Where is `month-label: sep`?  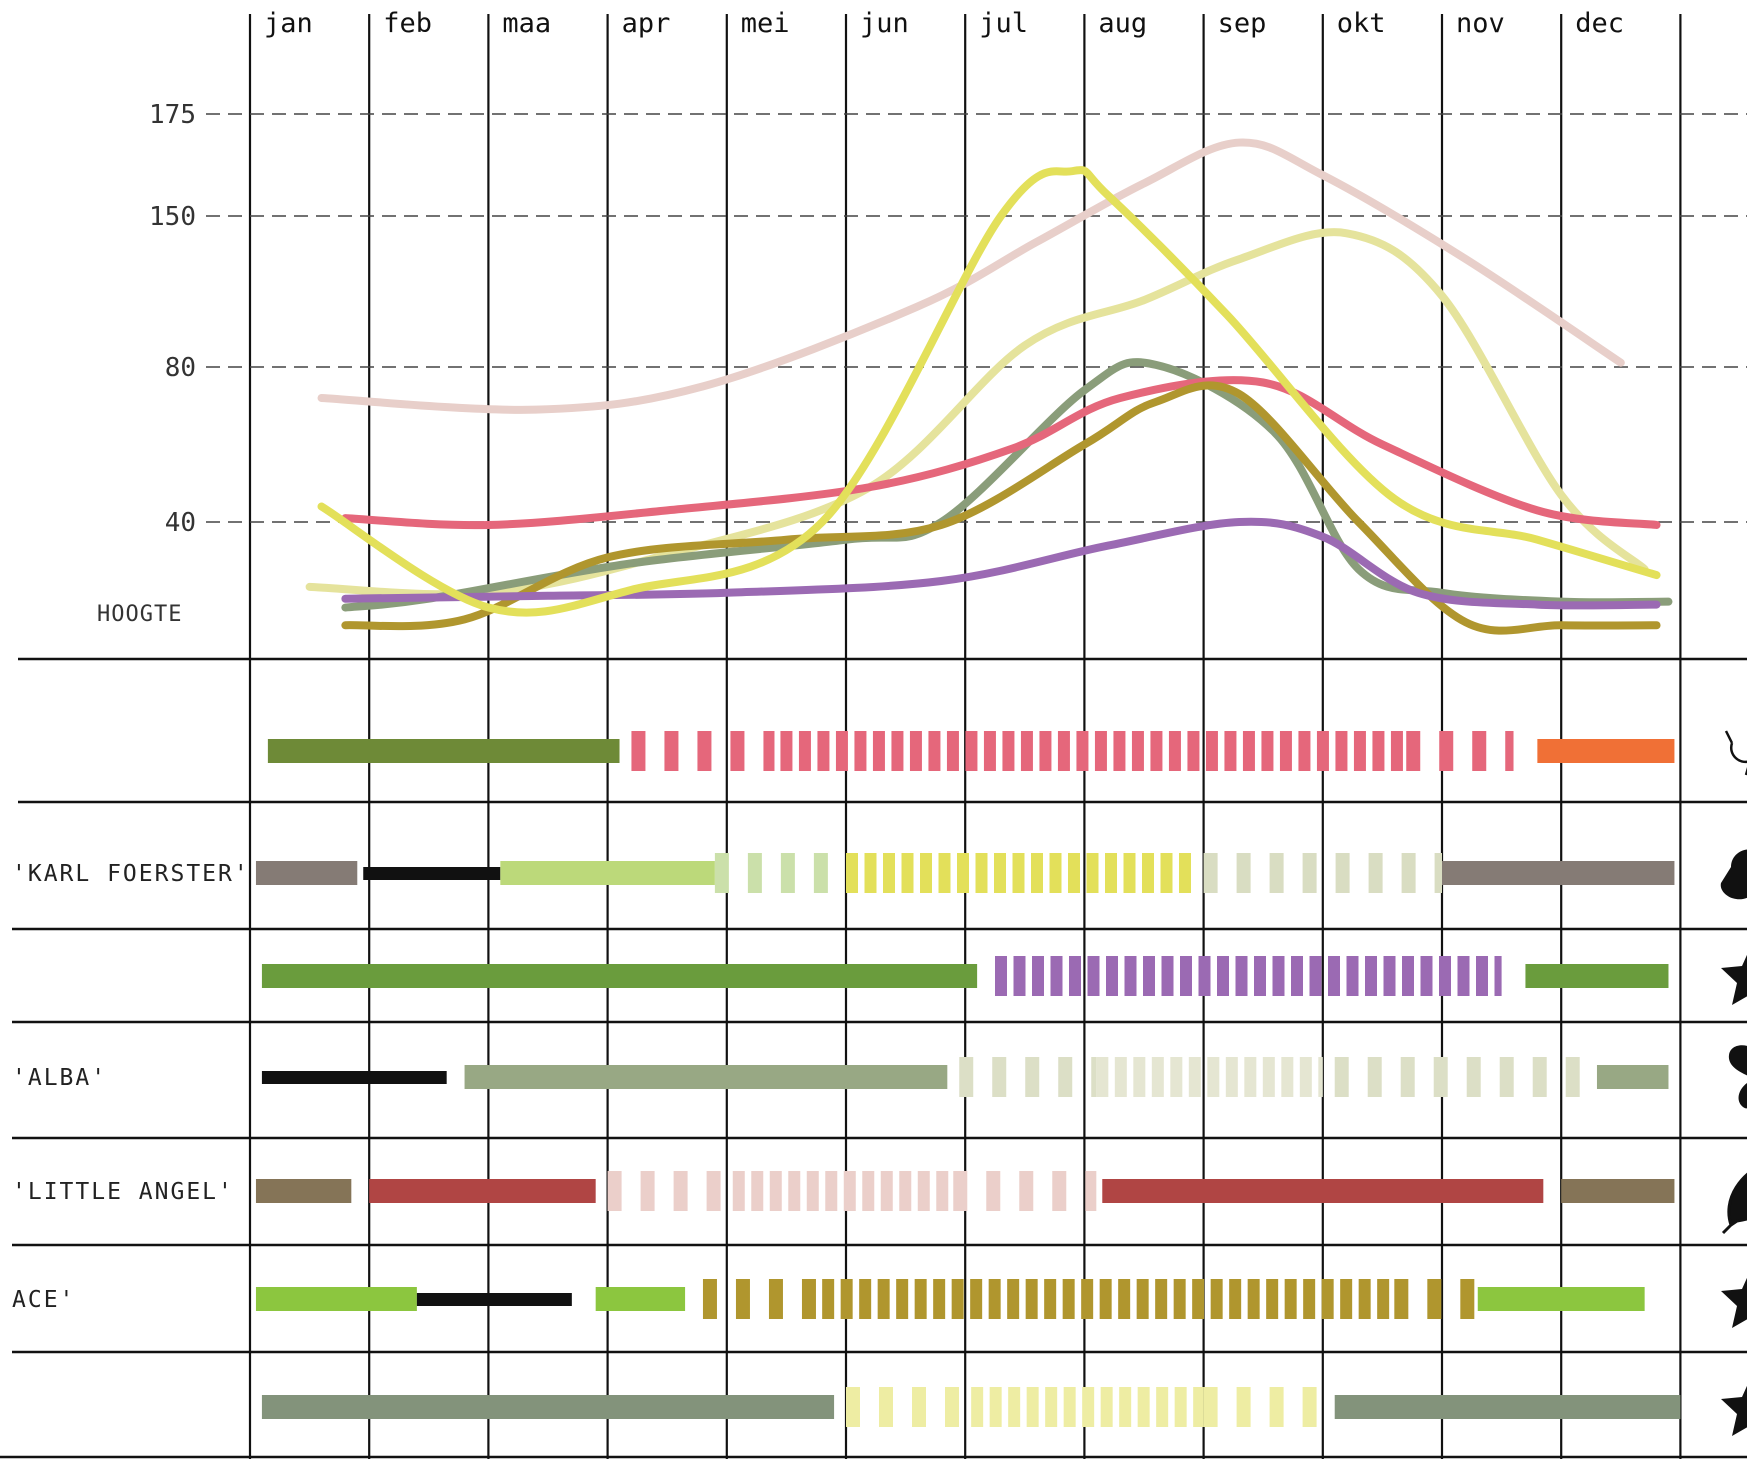 month-label: sep is located at coordinates (1242, 23).